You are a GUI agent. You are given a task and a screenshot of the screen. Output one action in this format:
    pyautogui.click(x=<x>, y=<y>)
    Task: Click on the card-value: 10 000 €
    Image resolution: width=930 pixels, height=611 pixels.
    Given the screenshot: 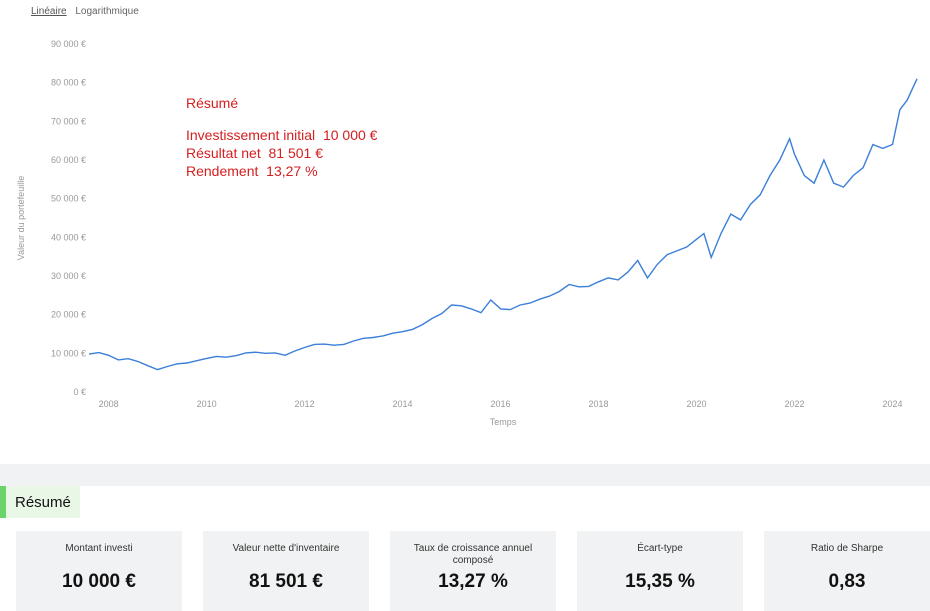 What is the action you would take?
    pyautogui.click(x=99, y=581)
    